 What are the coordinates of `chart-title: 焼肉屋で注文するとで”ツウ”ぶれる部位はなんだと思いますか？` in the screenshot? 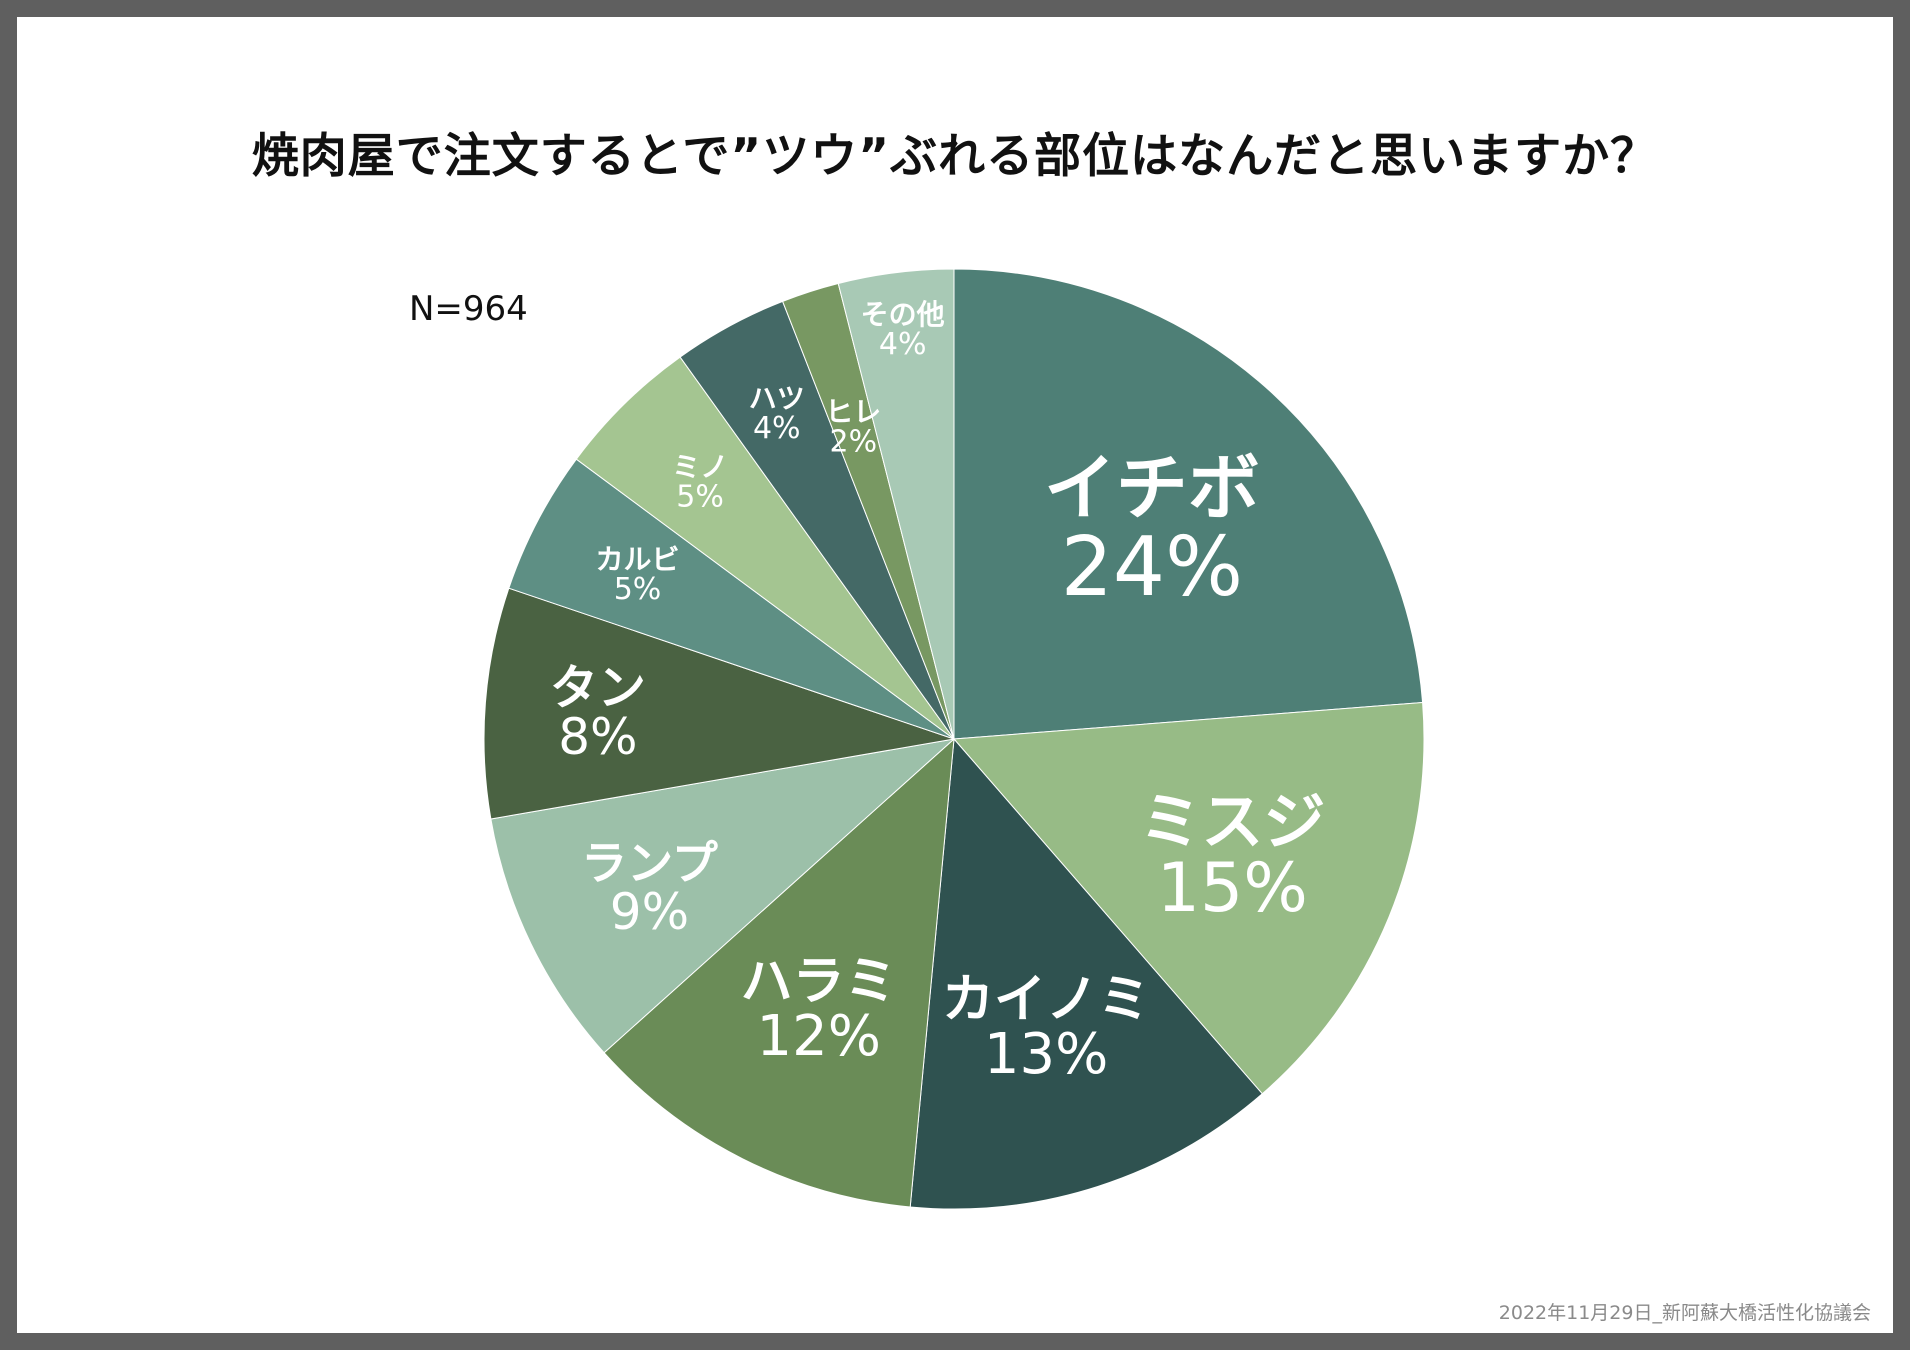 It's located at (955, 156).